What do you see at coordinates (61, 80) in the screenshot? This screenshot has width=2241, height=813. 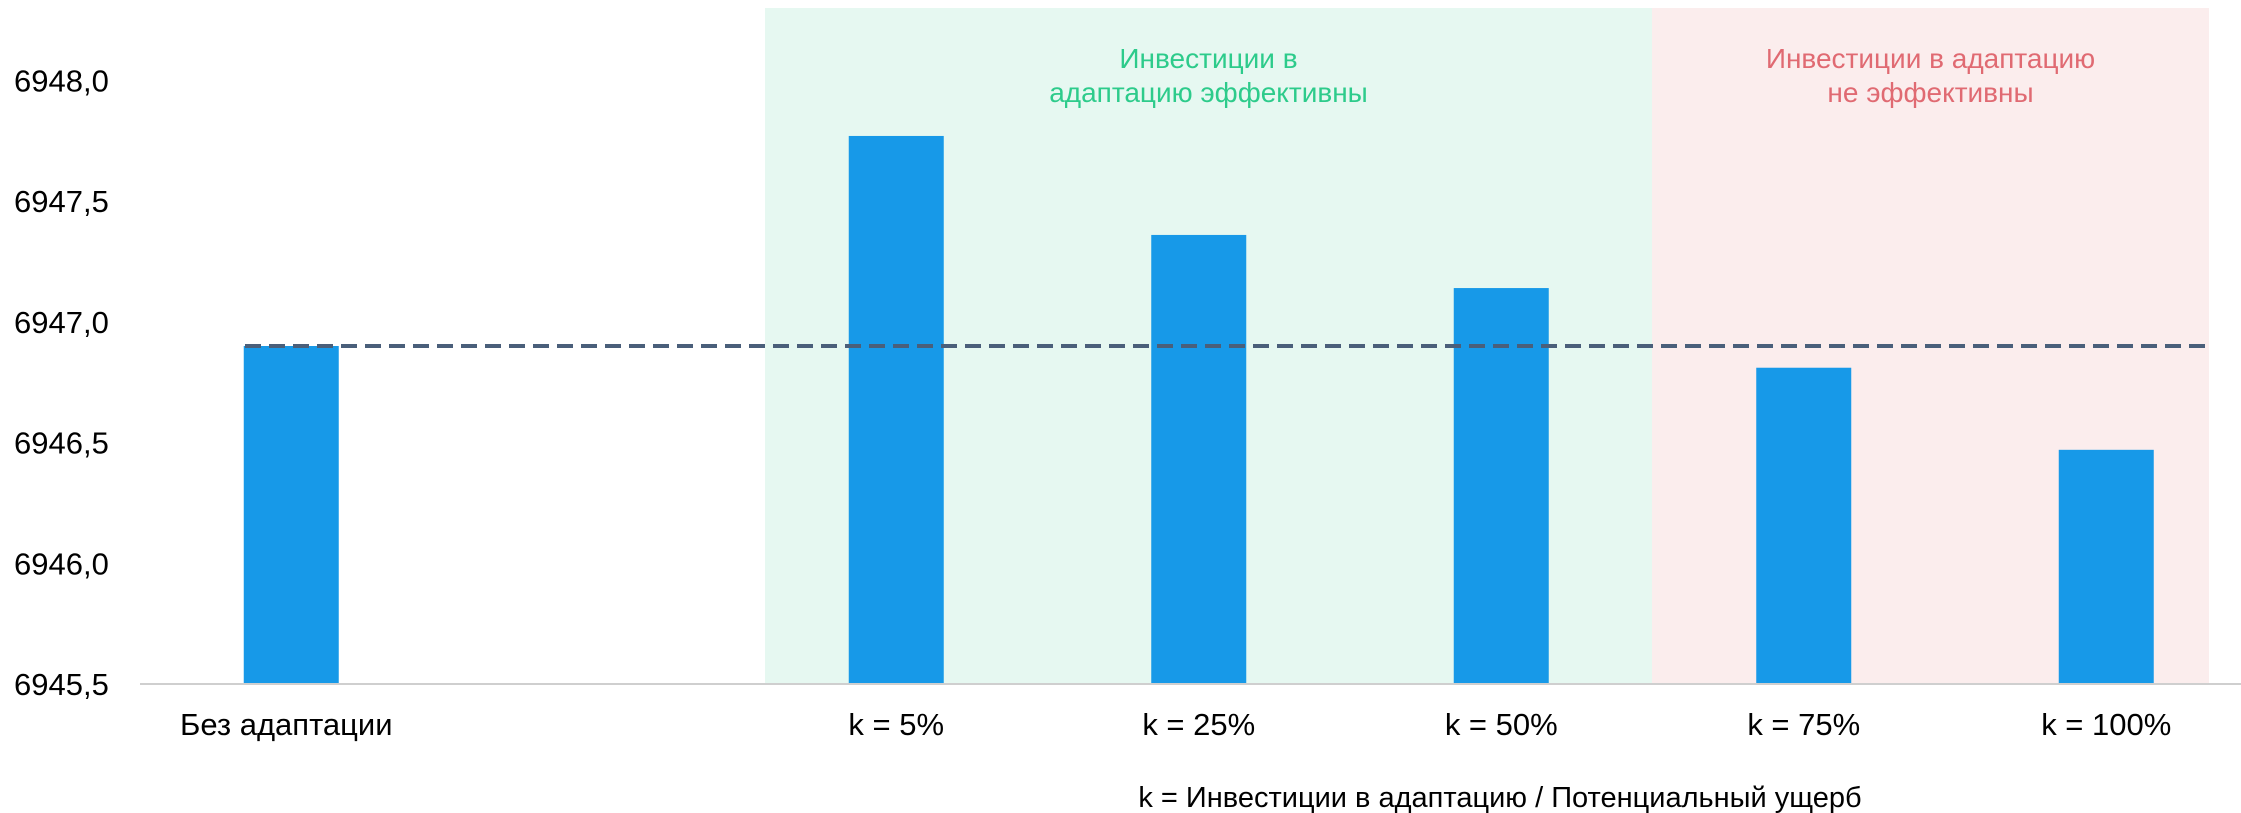 I see `y-tick-label-5: 6948,0` at bounding box center [61, 80].